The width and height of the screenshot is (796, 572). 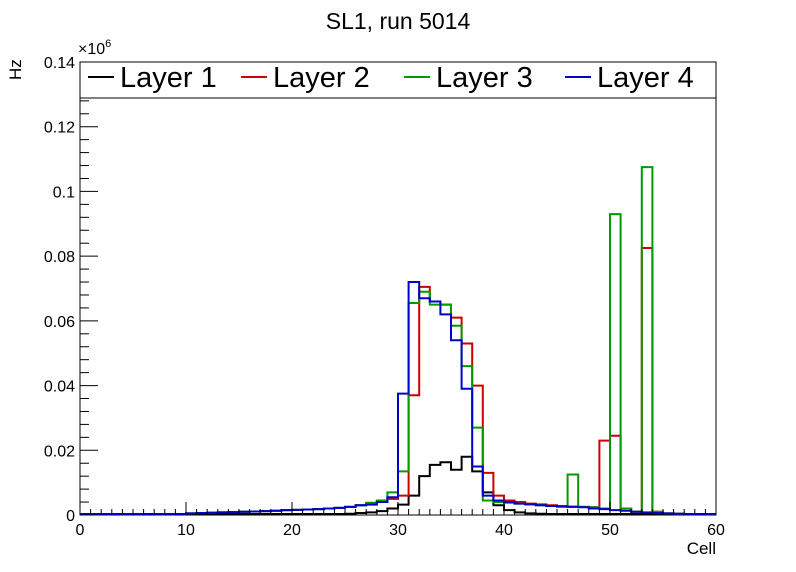 What do you see at coordinates (610, 530) in the screenshot?
I see `x-tick-label: 50` at bounding box center [610, 530].